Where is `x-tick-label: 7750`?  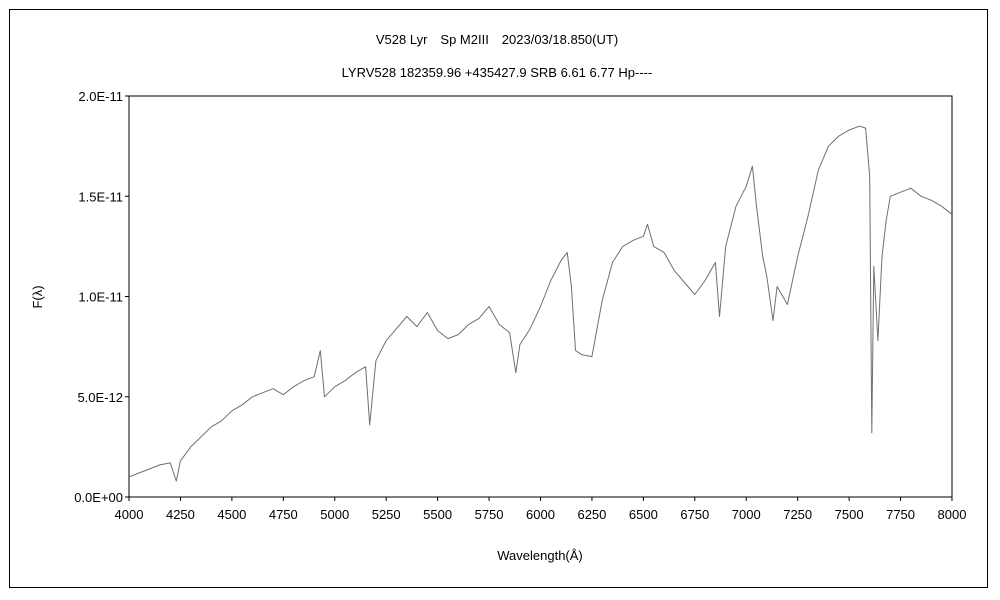 x-tick-label: 7750 is located at coordinates (900, 514).